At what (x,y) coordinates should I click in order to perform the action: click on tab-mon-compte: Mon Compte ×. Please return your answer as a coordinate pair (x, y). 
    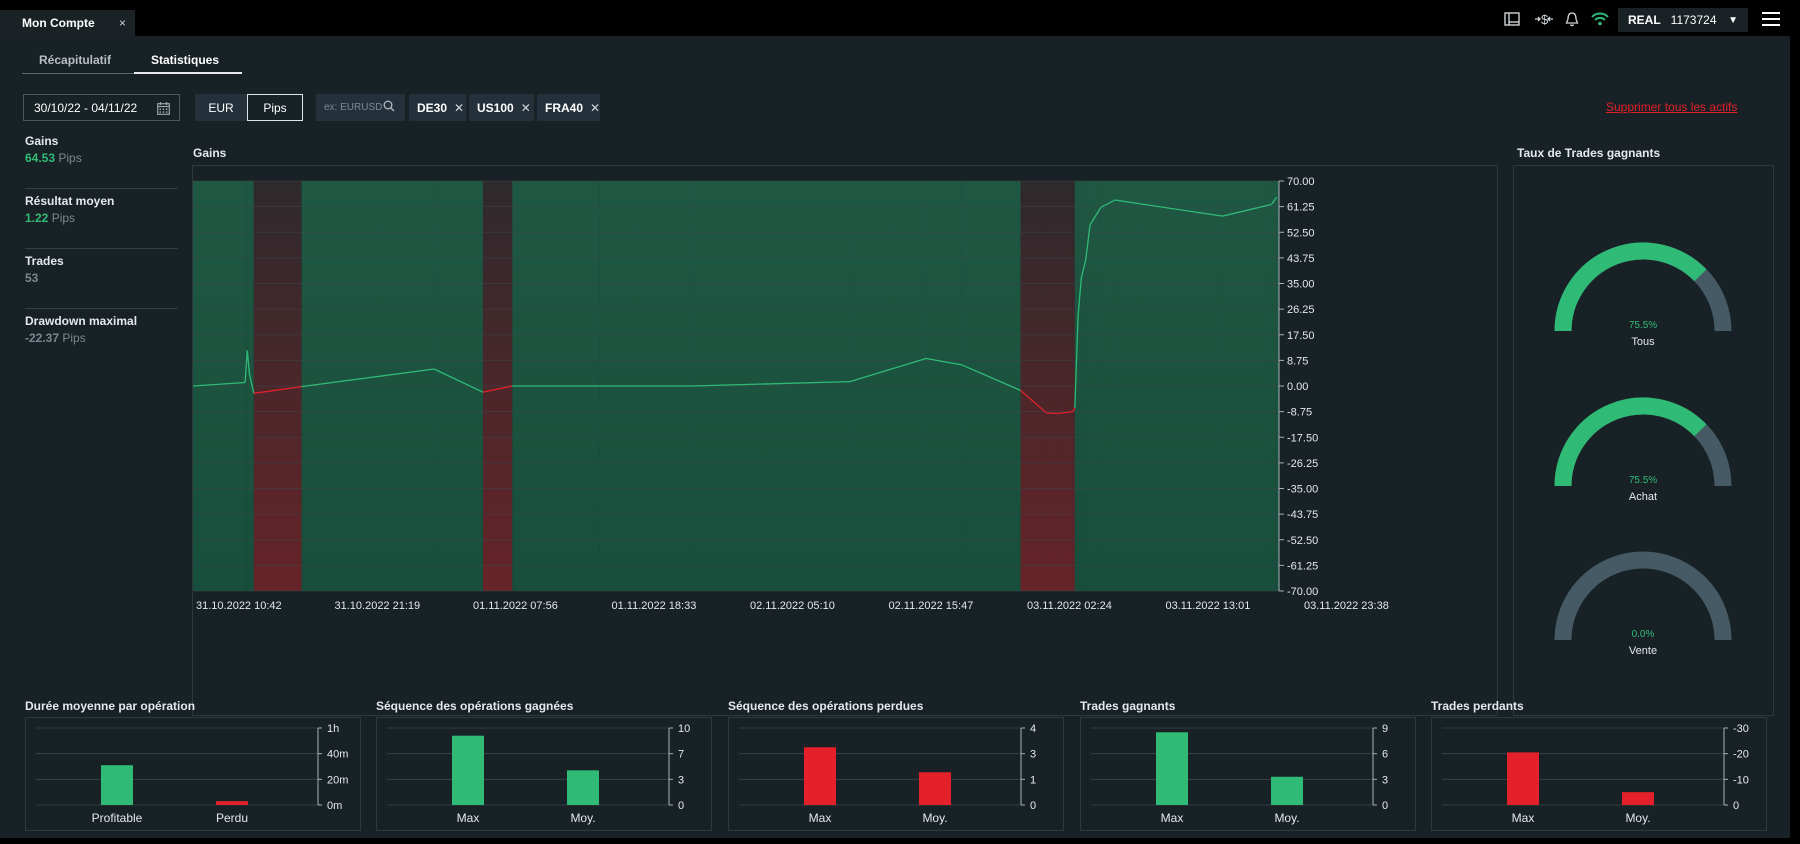
    Looking at the image, I should click on (67, 23).